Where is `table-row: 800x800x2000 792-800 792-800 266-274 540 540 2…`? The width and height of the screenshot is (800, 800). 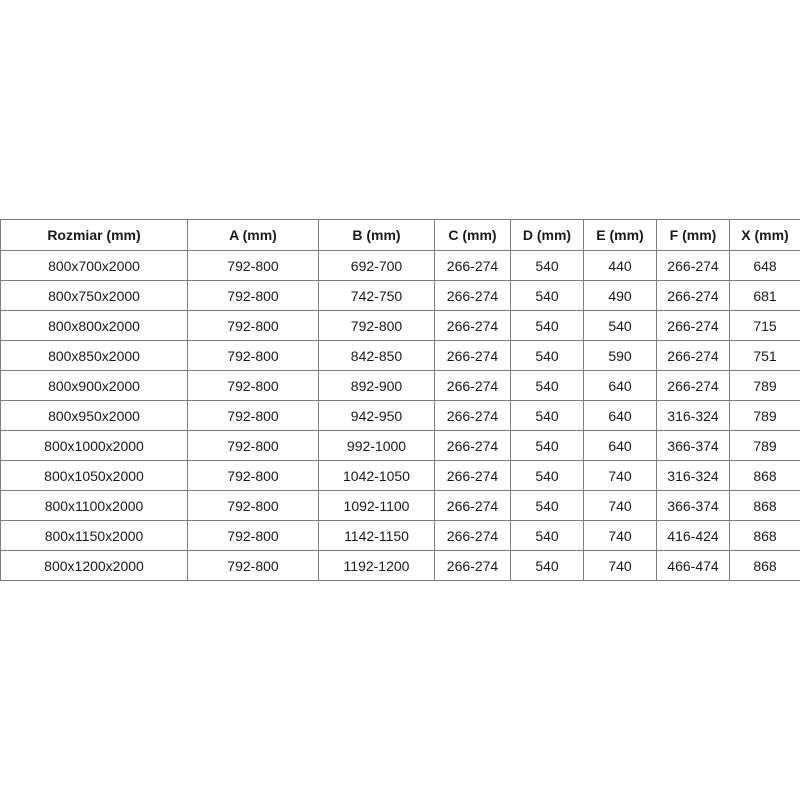
table-row: 800x800x2000 792-800 792-800 266-274 540 540 2… is located at coordinates (400, 325).